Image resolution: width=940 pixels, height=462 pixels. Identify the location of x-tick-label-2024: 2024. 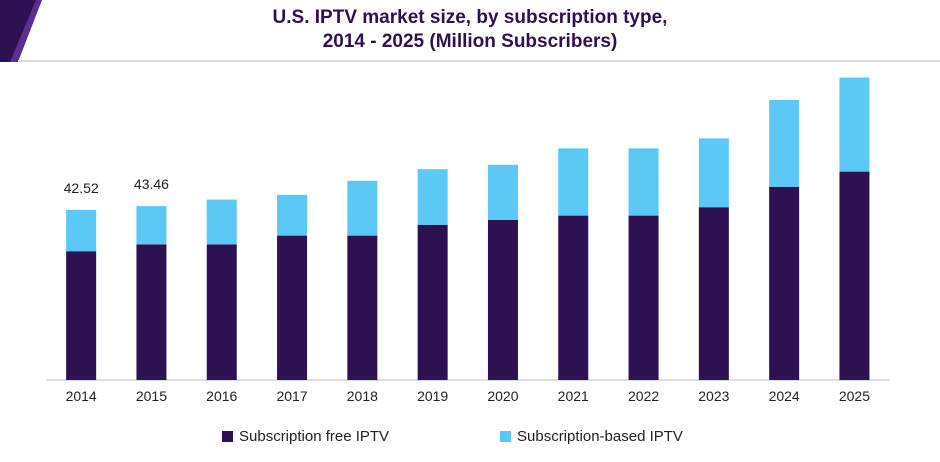
(784, 396).